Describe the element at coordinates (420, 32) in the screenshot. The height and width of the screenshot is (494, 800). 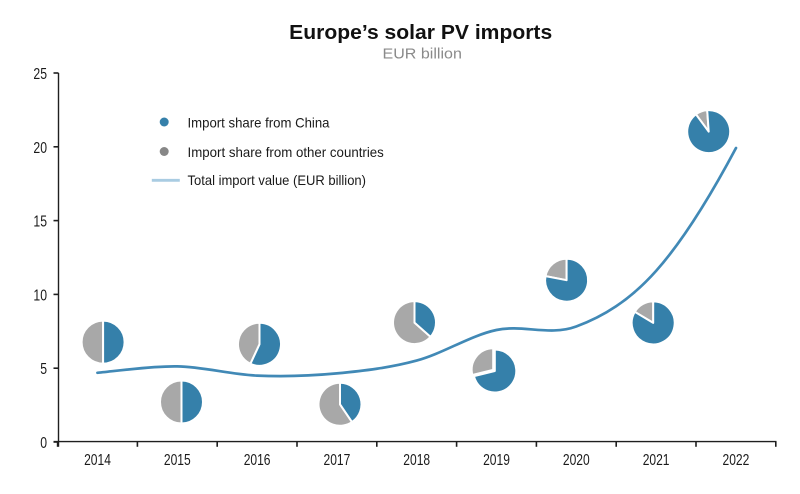
I see `svg-text: Europe’s solar PV imports` at that location.